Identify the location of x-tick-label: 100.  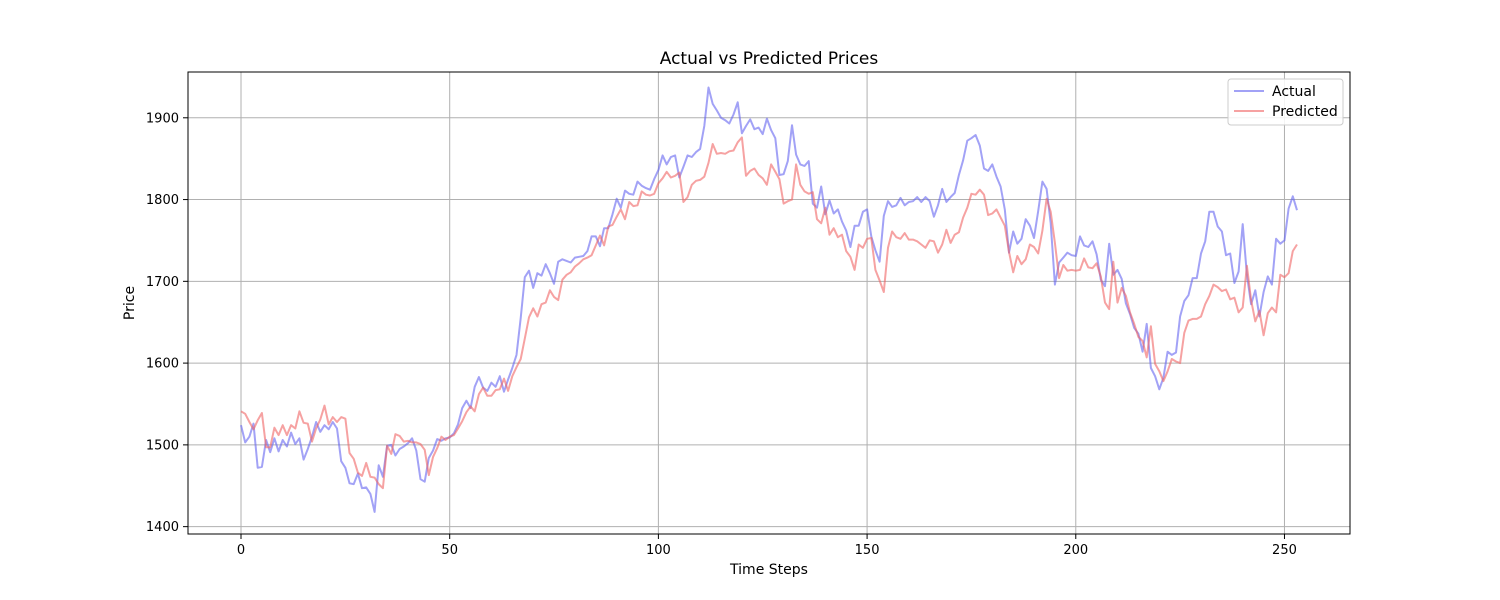
(658, 550).